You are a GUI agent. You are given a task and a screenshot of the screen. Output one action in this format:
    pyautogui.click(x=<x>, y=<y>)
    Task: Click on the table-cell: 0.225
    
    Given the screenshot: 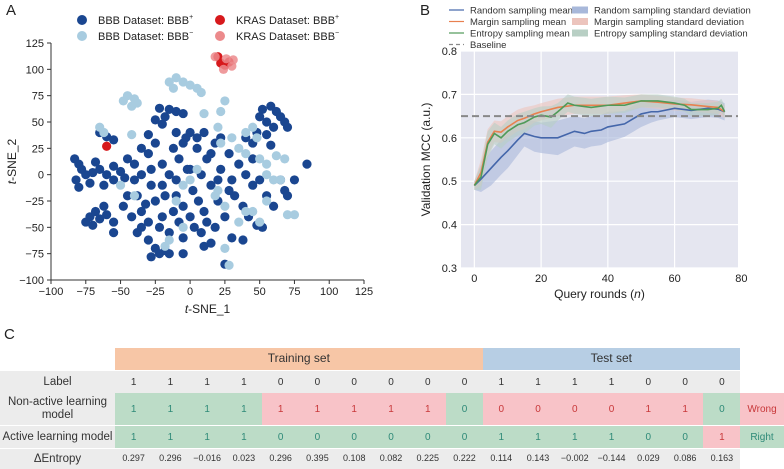 What is the action you would take?
    pyautogui.click(x=427, y=458)
    